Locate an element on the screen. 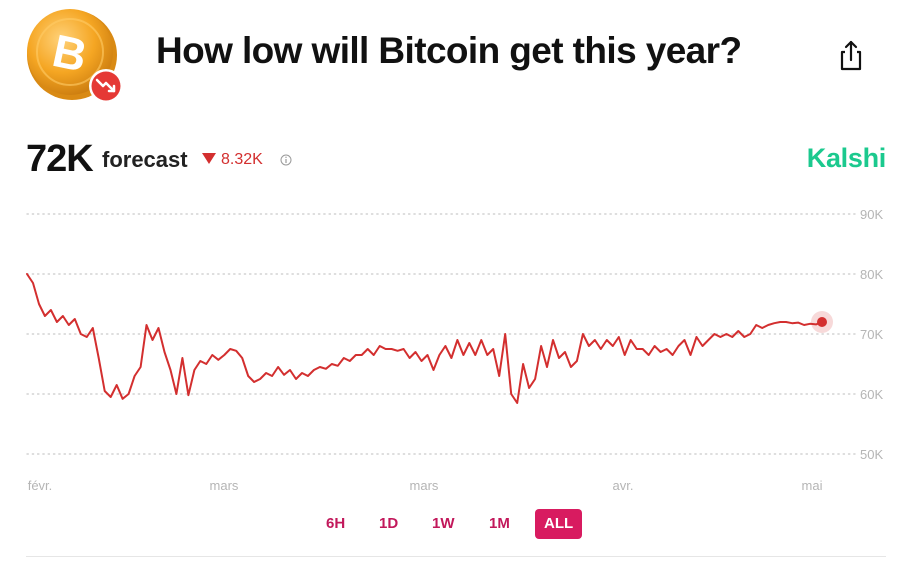  divider is located at coordinates (456, 556).